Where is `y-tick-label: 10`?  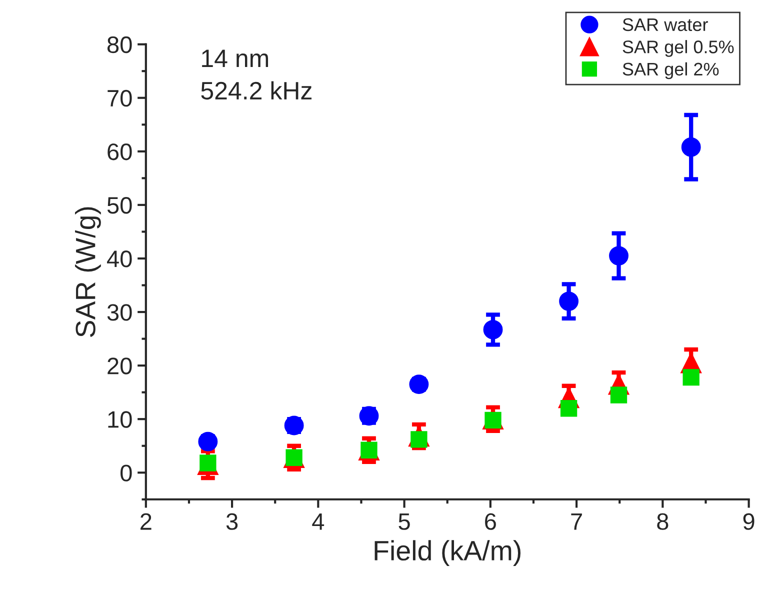
y-tick-label: 10 is located at coordinates (120, 419).